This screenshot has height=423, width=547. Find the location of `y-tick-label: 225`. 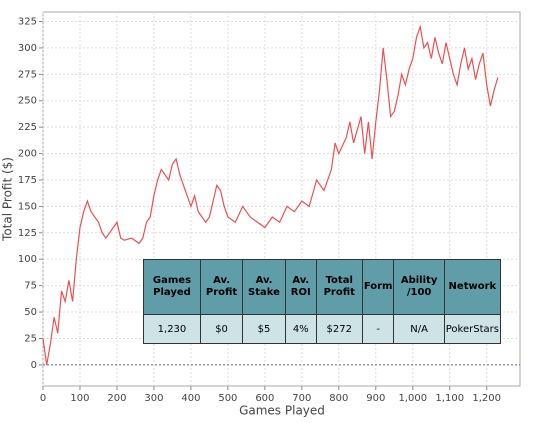

y-tick-label: 225 is located at coordinates (27, 127).